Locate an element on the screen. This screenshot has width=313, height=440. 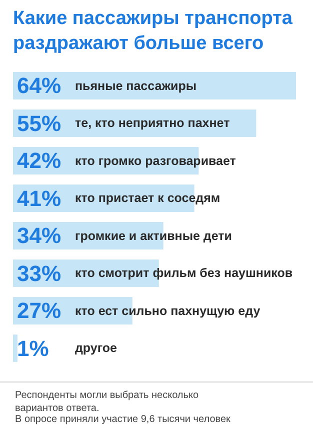
data-label: 33% is located at coordinates (39, 273).